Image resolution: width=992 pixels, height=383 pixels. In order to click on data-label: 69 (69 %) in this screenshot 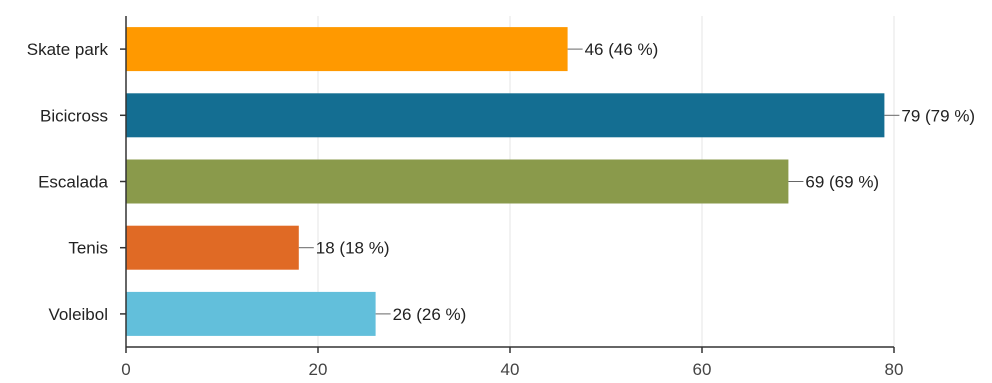, I will do `click(842, 182)`.